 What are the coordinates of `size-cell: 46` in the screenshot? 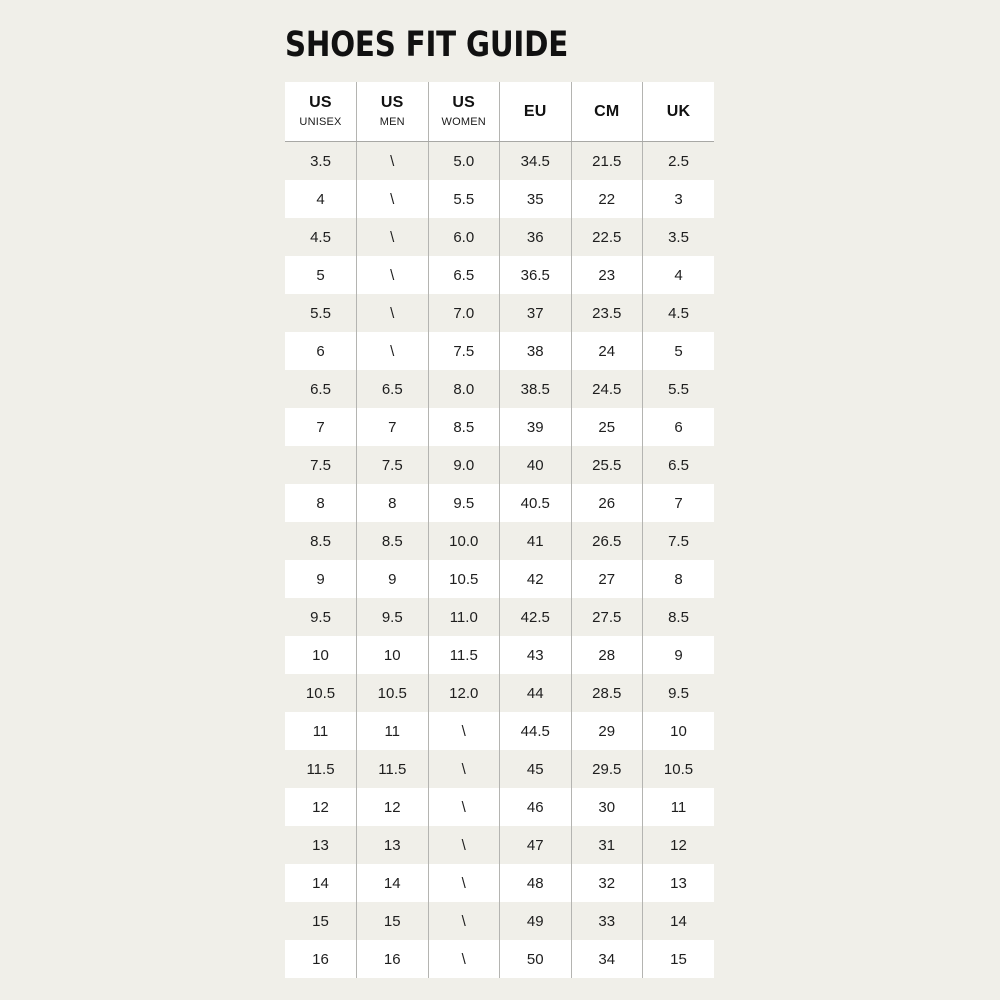 It's located at (535, 807).